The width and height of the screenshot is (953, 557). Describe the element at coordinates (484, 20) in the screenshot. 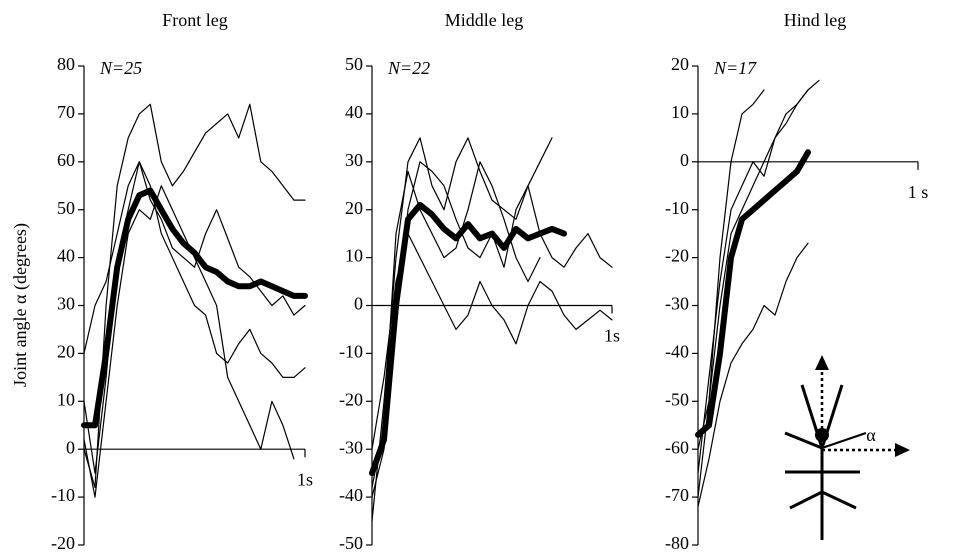

I see `panel-title: Middle leg` at that location.